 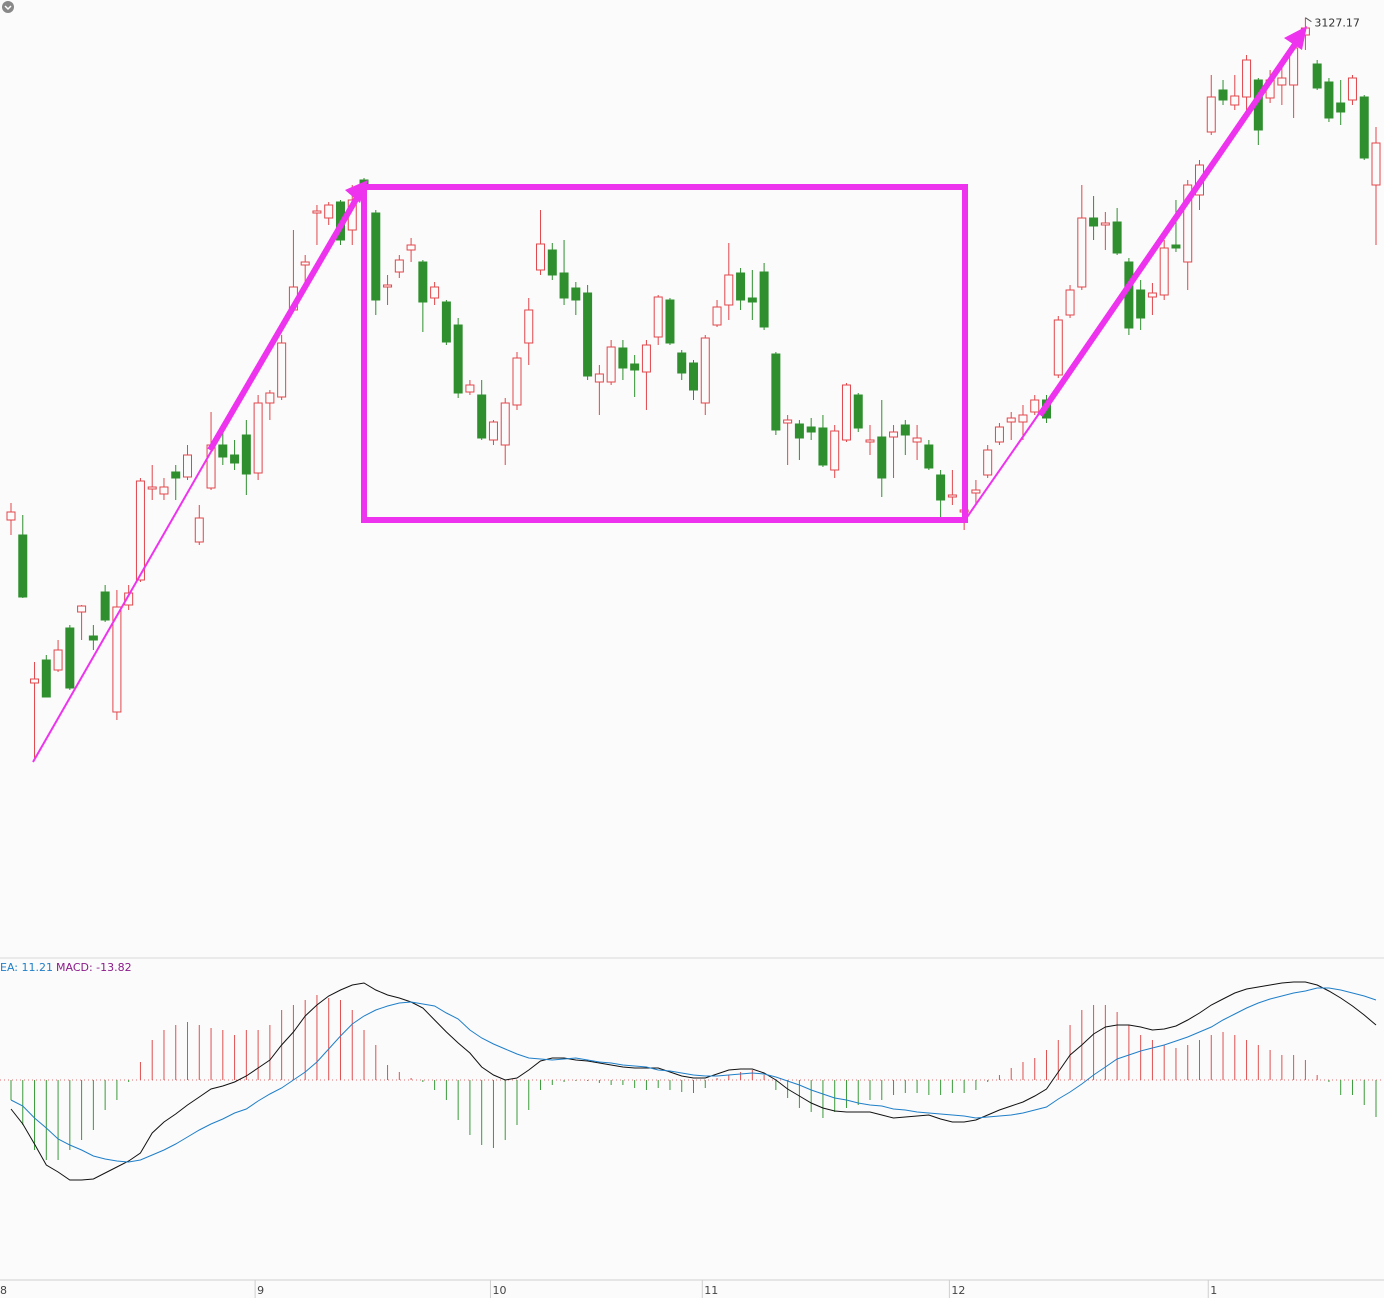 I want to click on legend-macd: MACD: -13.82, so click(x=94, y=967).